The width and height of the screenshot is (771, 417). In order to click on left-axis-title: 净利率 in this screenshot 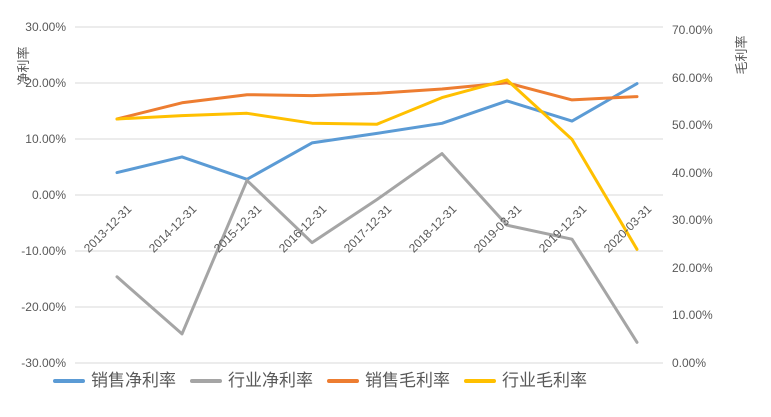, I will do `click(23, 66)`.